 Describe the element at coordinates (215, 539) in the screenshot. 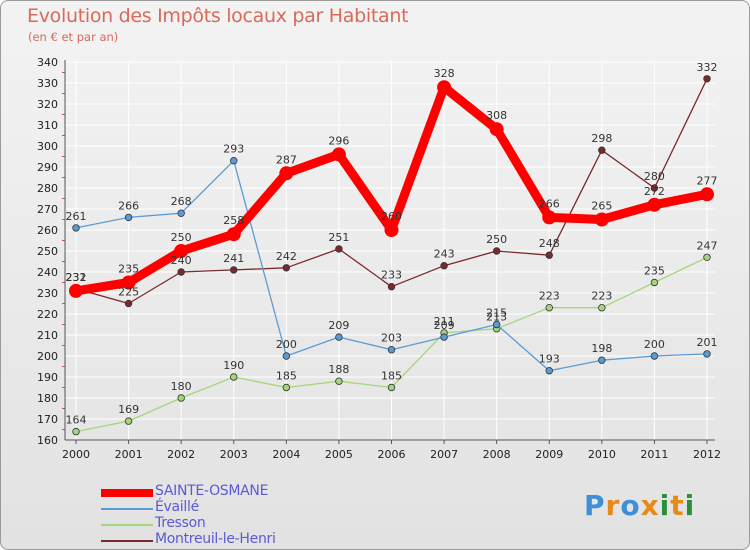

I see `legend-label: Montreuil-le-Henri` at that location.